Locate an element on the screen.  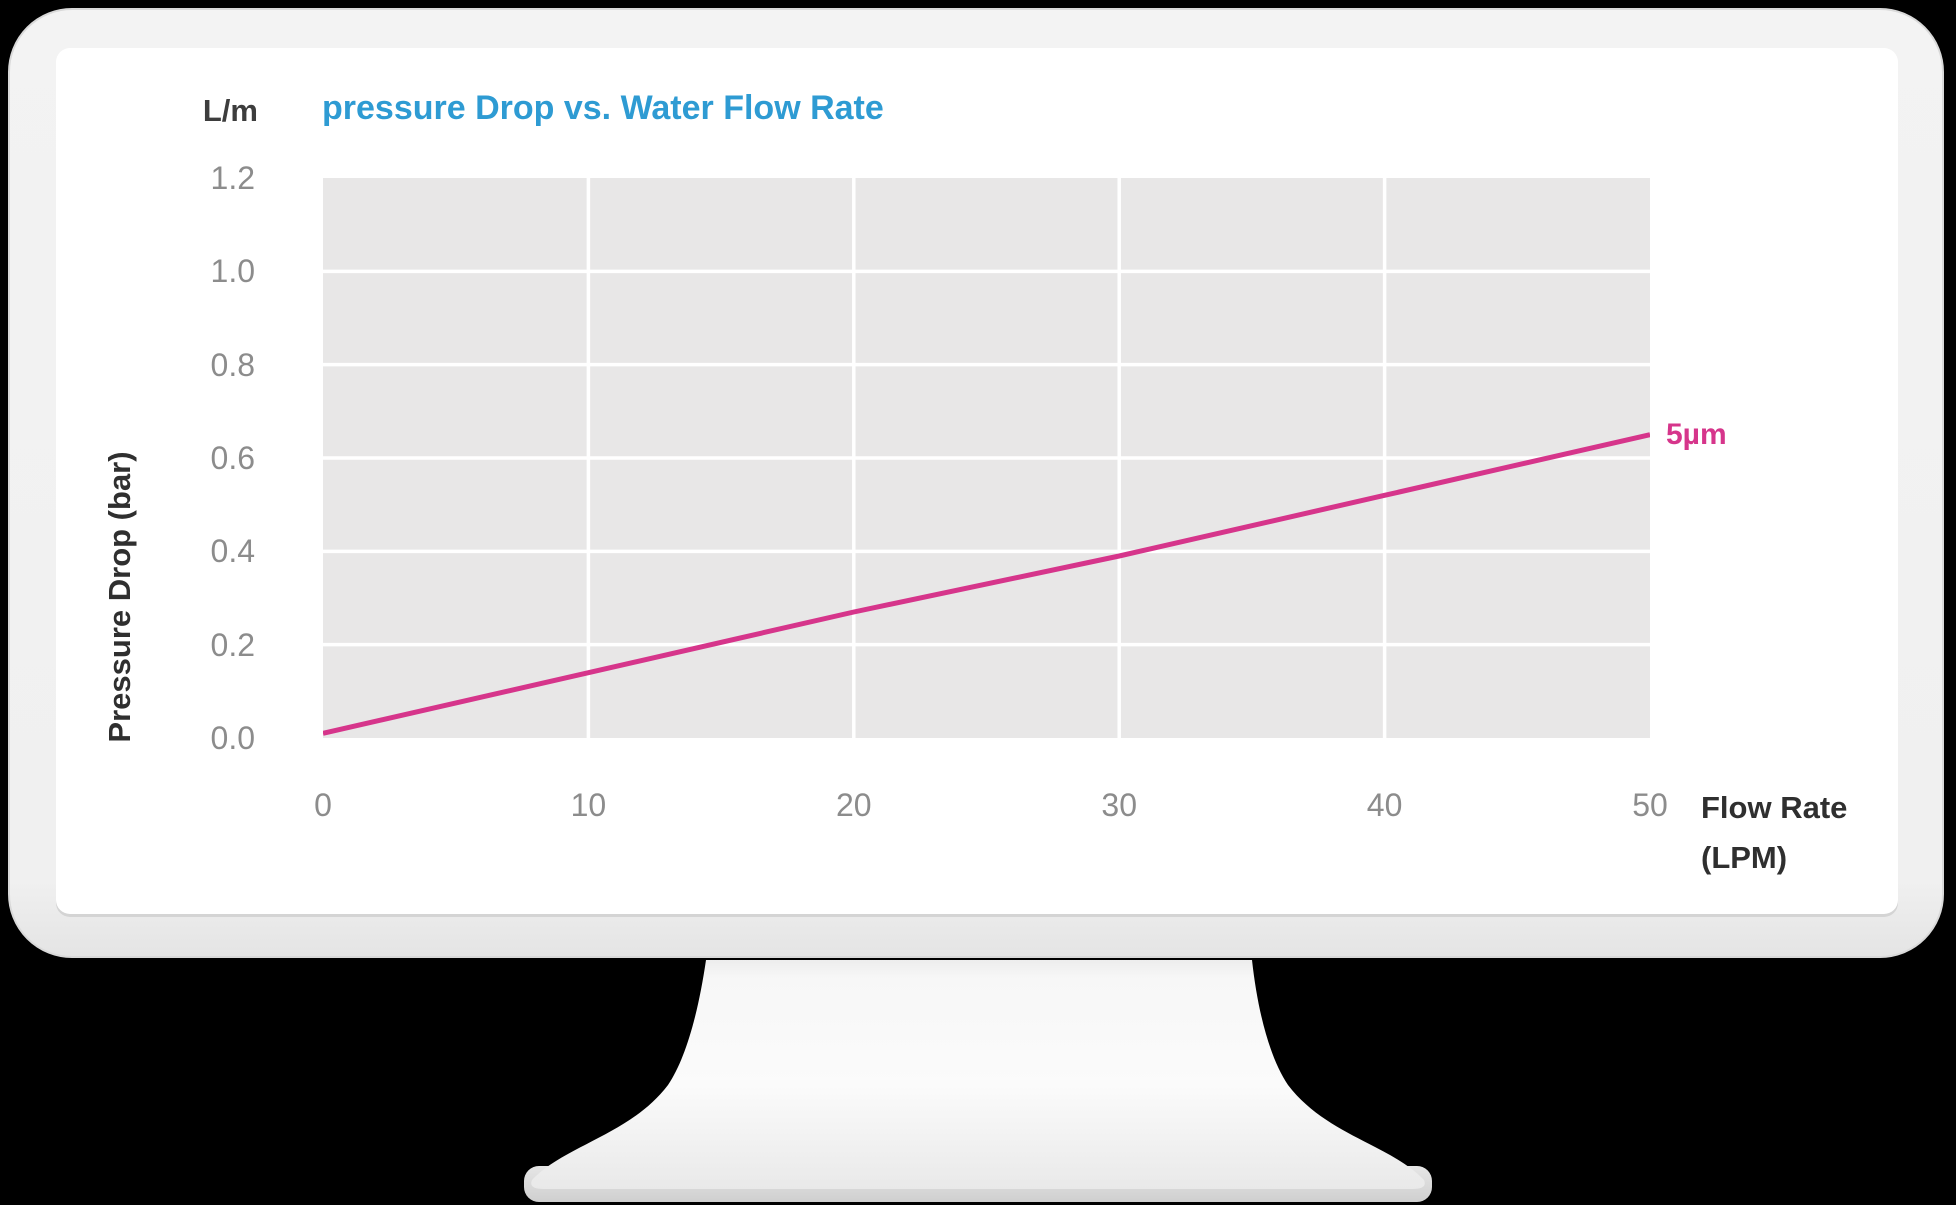
stand-neck is located at coordinates (978, 1074).